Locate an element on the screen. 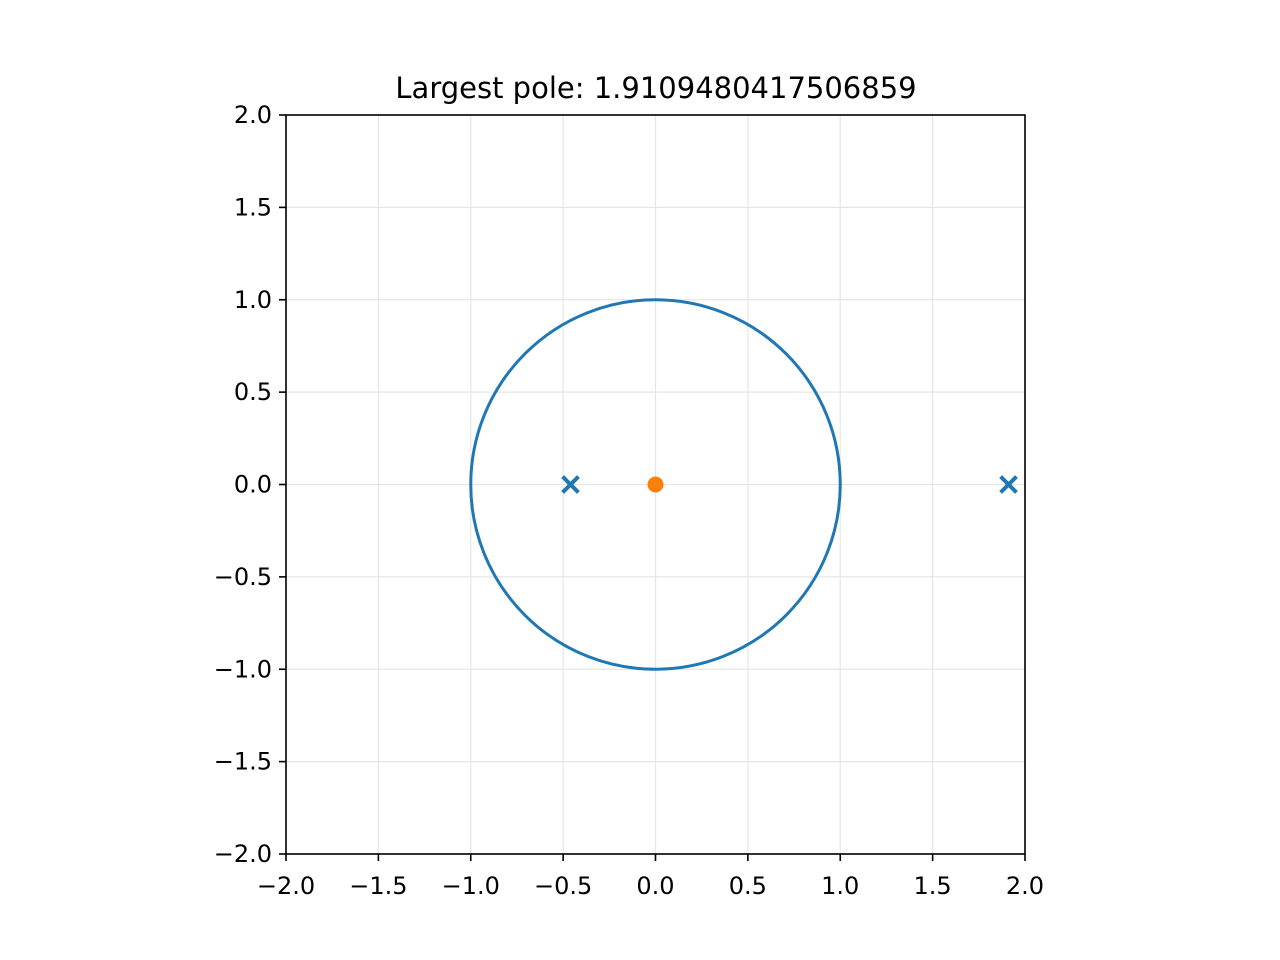 Image resolution: width=1280 pixels, height=960 pixels. x-tick-label: −2.0 is located at coordinates (286, 886).